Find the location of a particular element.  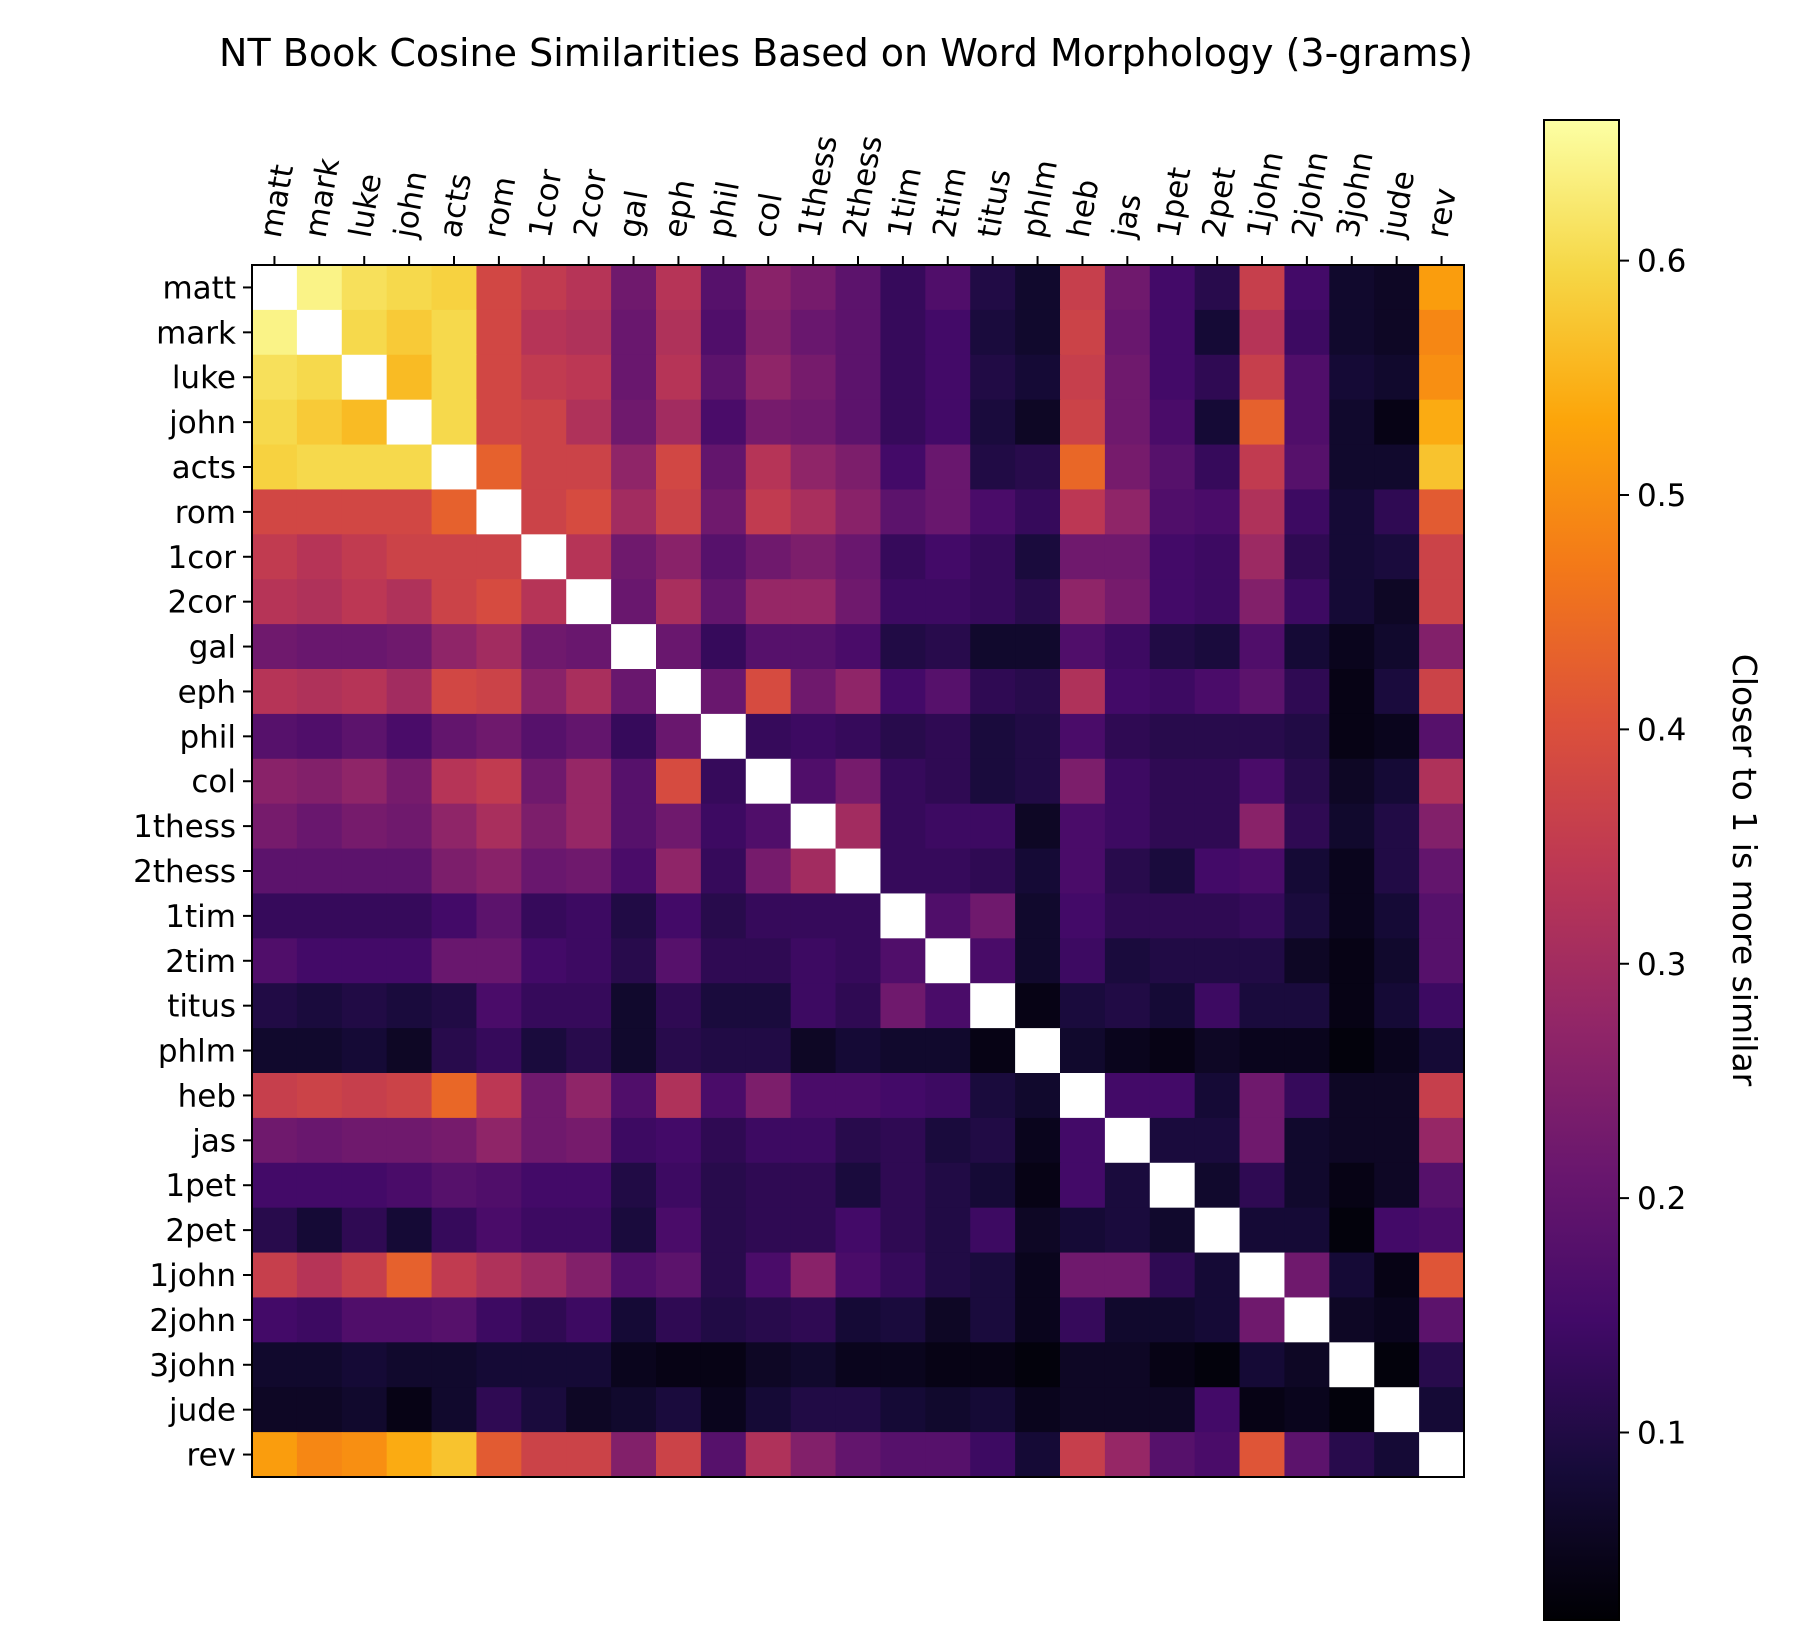

y-tick-label: luke is located at coordinates (204, 378).